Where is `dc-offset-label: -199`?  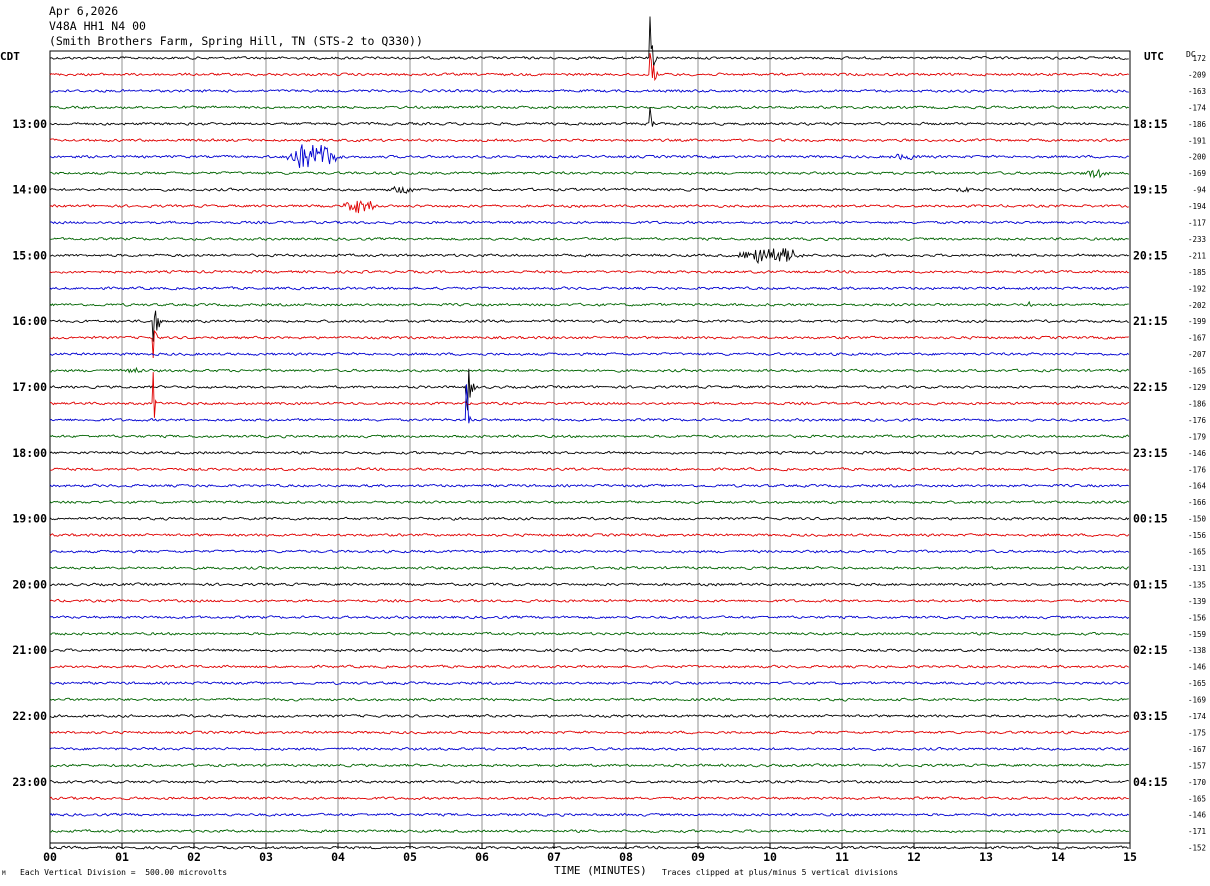
dc-offset-label: -199 is located at coordinates (1197, 321).